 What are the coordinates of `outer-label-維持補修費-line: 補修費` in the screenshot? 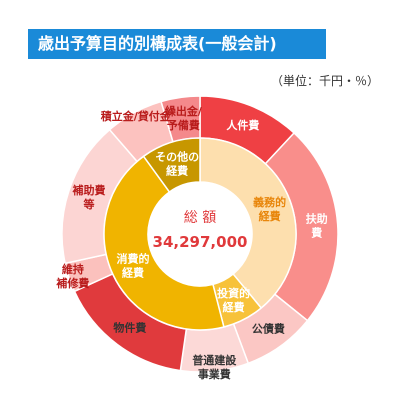 It's located at (72, 283).